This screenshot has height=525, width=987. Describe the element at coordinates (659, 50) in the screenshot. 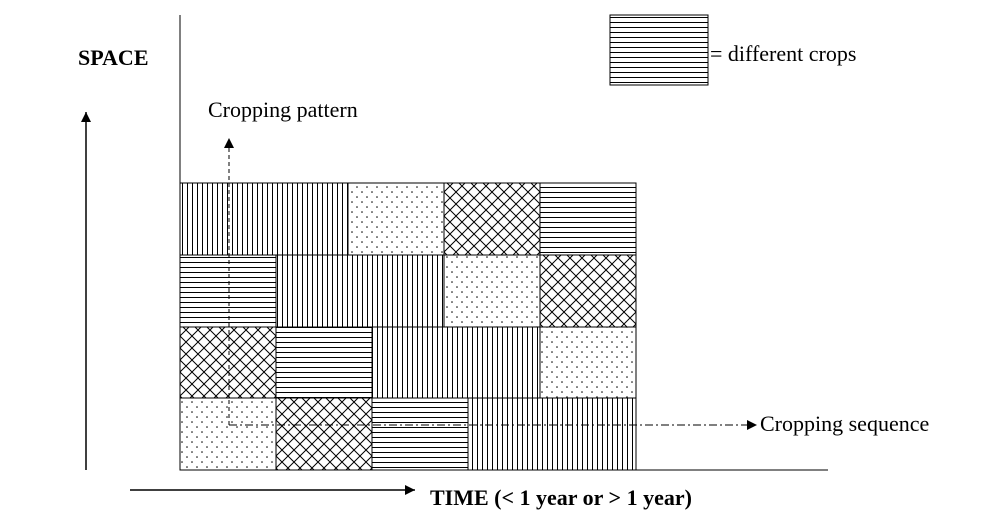

I see `legend-swatch` at that location.